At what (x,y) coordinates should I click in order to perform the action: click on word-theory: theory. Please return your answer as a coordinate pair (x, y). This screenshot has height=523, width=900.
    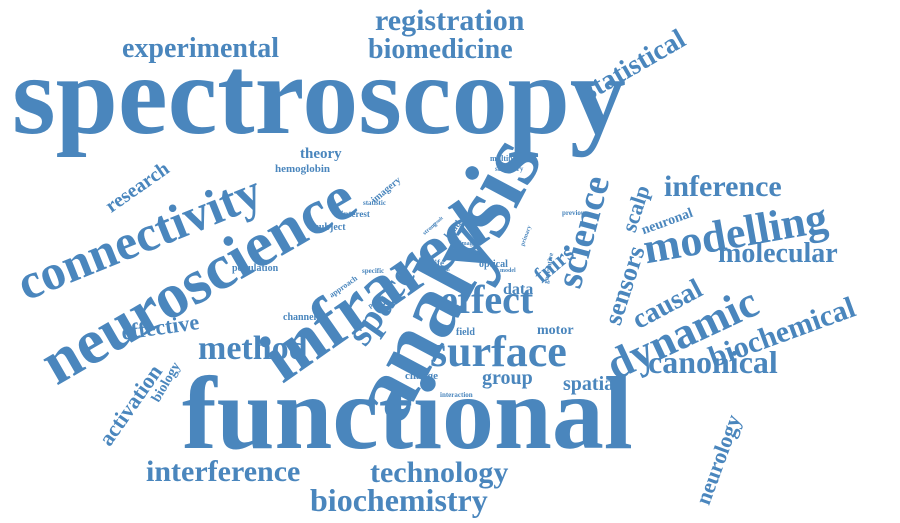
    Looking at the image, I should click on (321, 154).